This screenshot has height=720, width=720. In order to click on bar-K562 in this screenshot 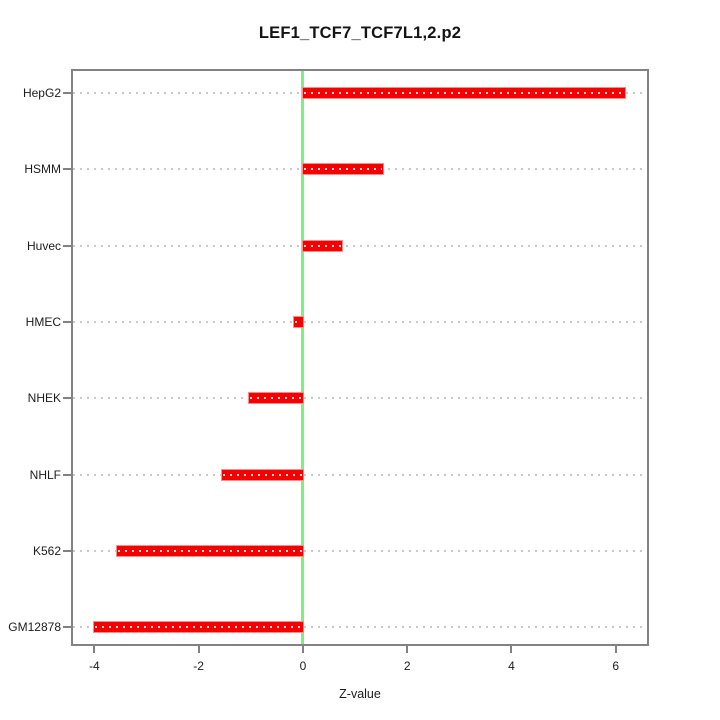, I will do `click(209, 550)`.